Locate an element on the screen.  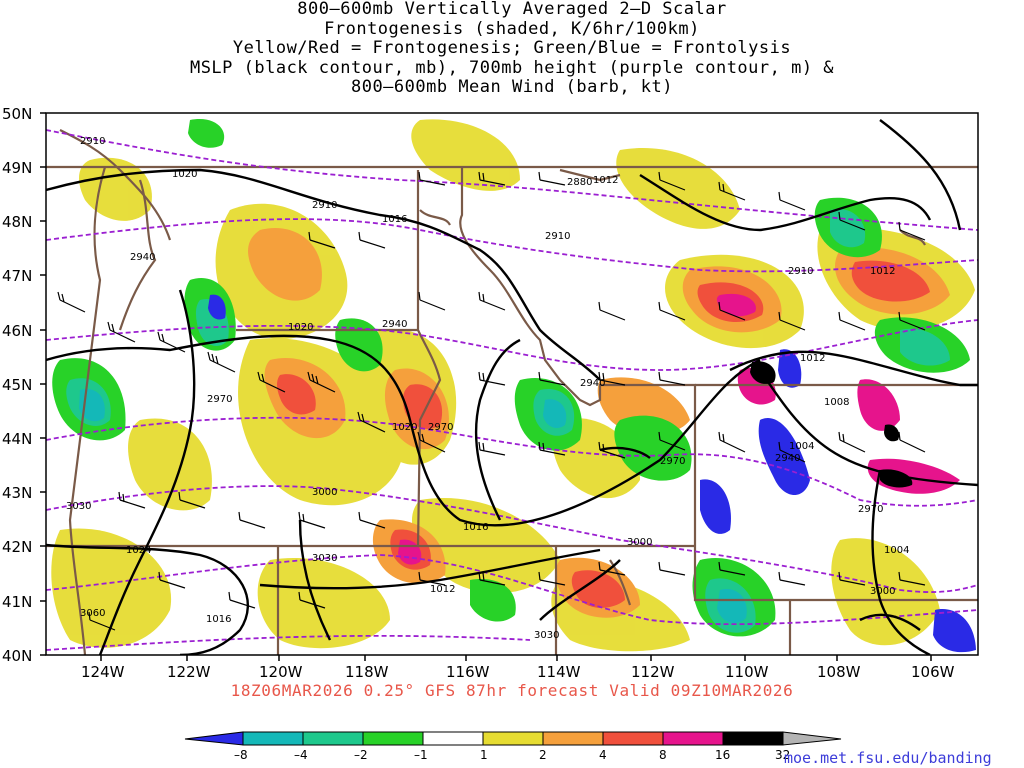
colorbar-label: –2 is located at coordinates (361, 755).